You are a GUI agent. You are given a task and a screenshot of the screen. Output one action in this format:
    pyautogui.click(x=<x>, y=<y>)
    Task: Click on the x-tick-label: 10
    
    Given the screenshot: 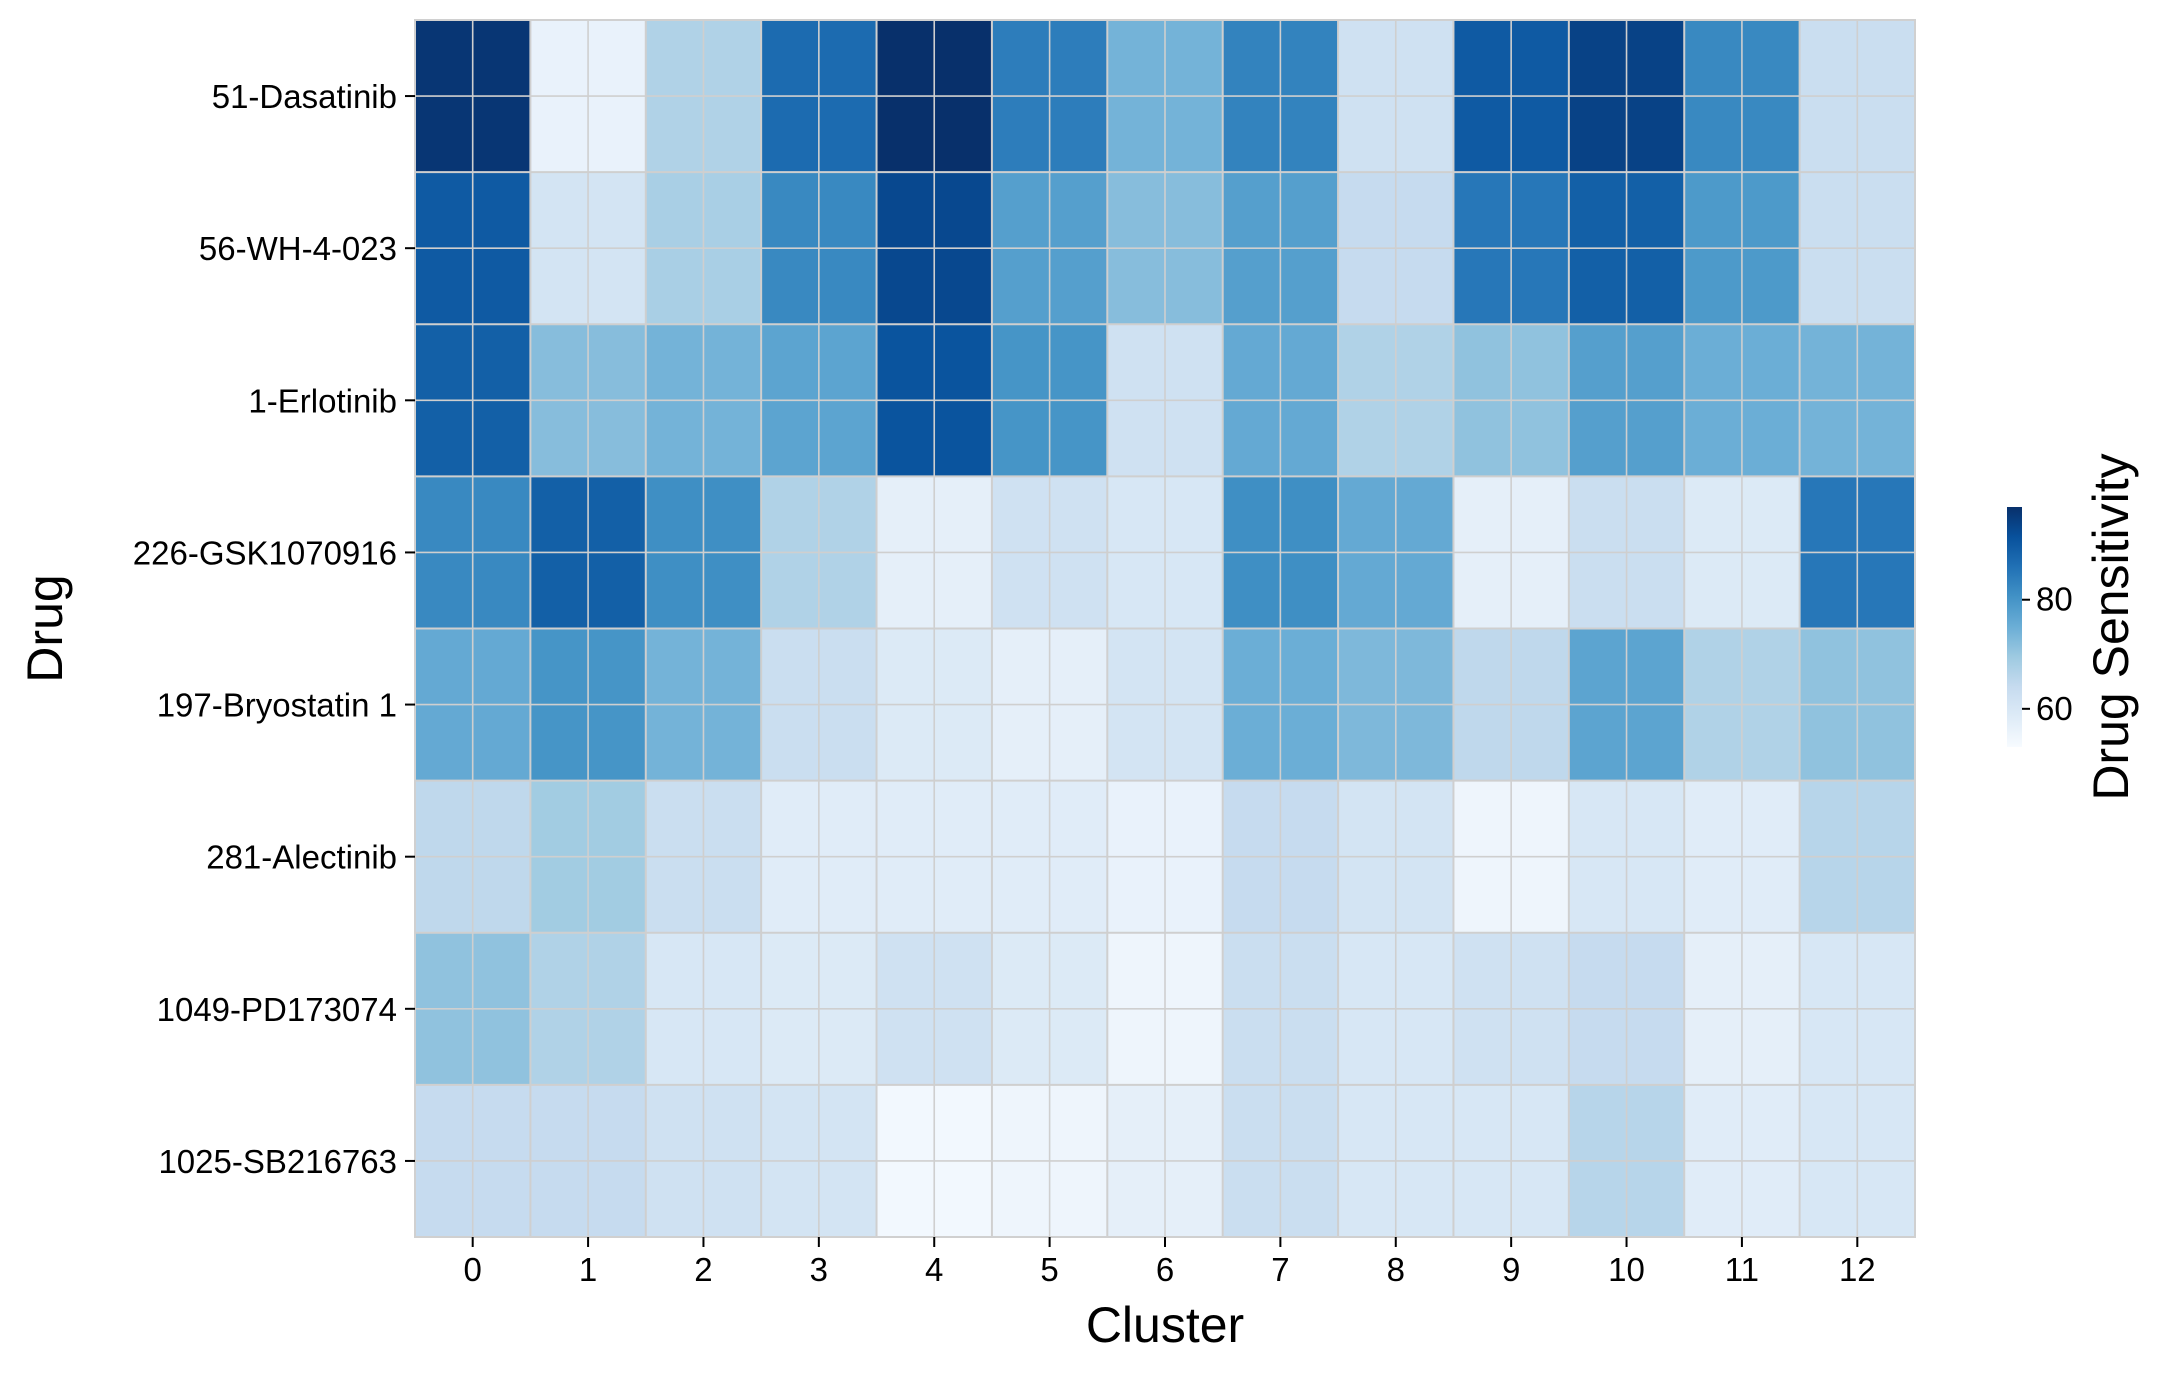 What is the action you would take?
    pyautogui.click(x=1626, y=1269)
    